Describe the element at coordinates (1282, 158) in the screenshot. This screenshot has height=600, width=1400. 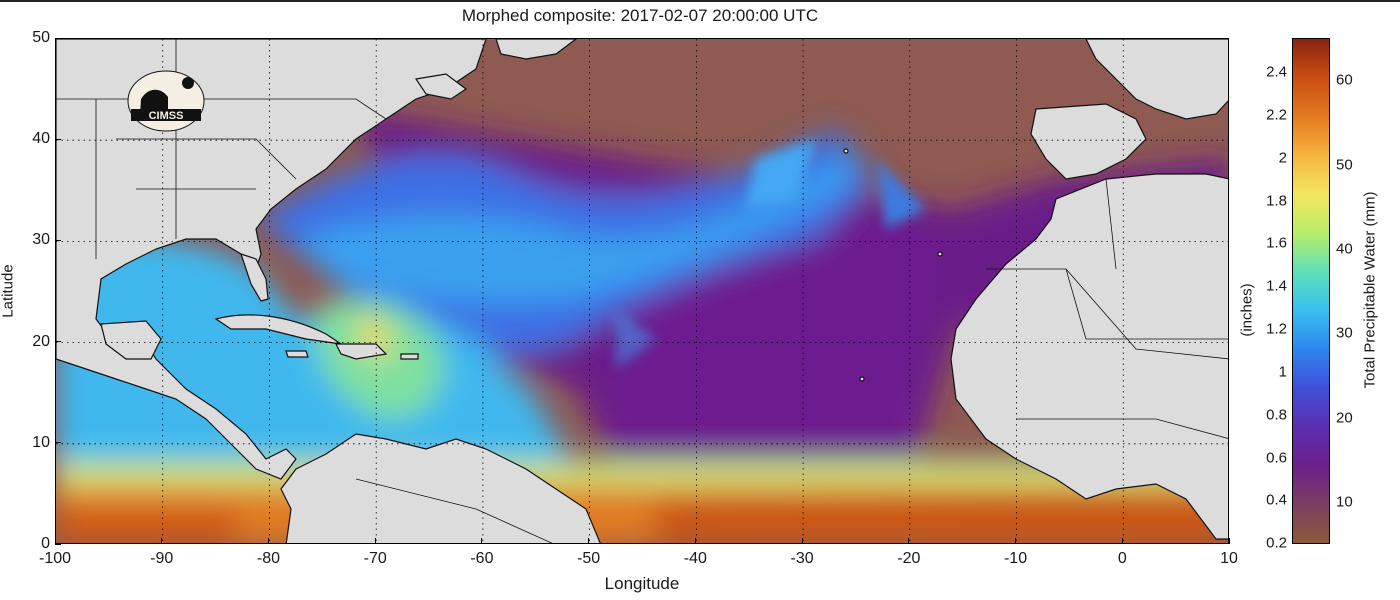
I see `colorbar-inch-tick: 2` at that location.